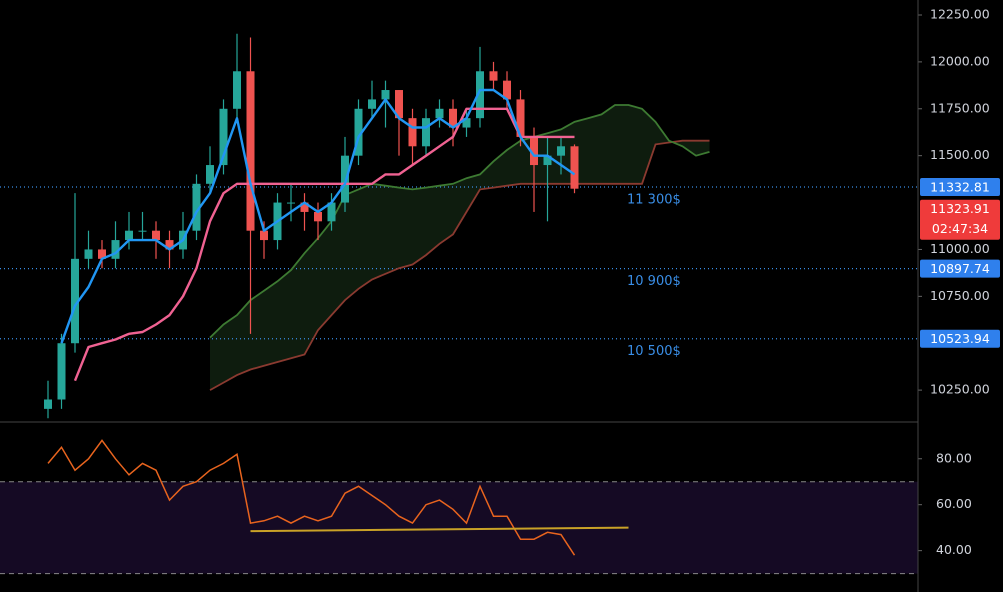  What do you see at coordinates (960, 60) in the screenshot?
I see `y-tick-label: 12000.00` at bounding box center [960, 60].